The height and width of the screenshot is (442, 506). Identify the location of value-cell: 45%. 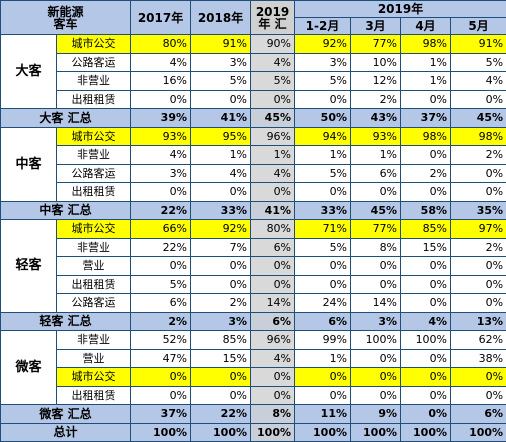
(273, 118).